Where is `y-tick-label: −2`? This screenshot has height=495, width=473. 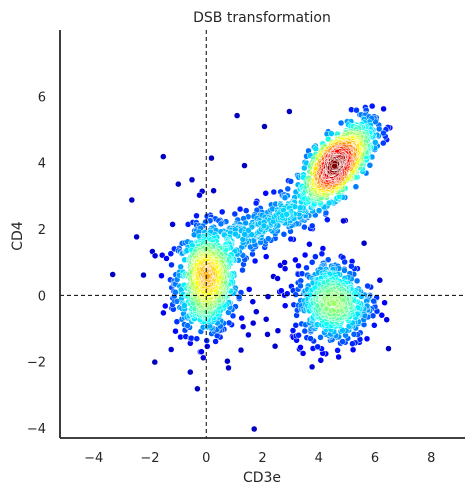 y-tick-label: −2 is located at coordinates (36, 363).